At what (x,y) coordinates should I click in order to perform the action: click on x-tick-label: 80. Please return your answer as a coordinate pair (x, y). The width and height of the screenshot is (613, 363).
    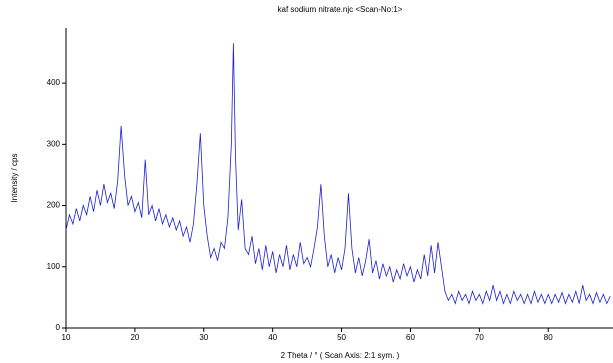
    Looking at the image, I should click on (548, 337).